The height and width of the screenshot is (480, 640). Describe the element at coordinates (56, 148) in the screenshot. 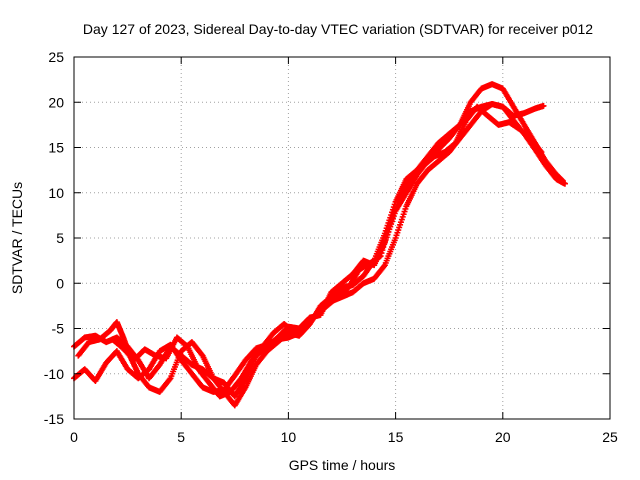

I see `y-tick-label: 15` at that location.